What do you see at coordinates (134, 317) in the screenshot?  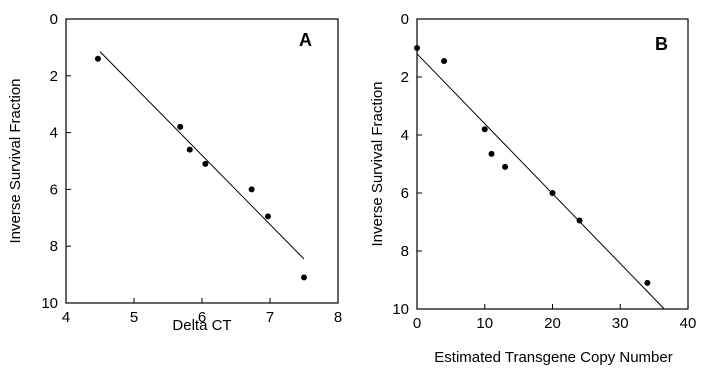 I see `x-tick-label: 5` at bounding box center [134, 317].